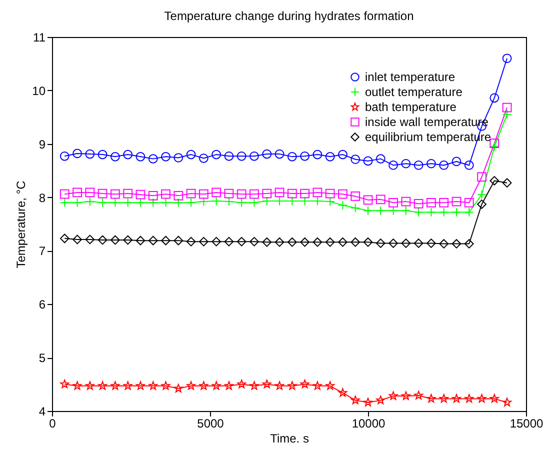  I want to click on x-tick-label: 5000, so click(210, 423).